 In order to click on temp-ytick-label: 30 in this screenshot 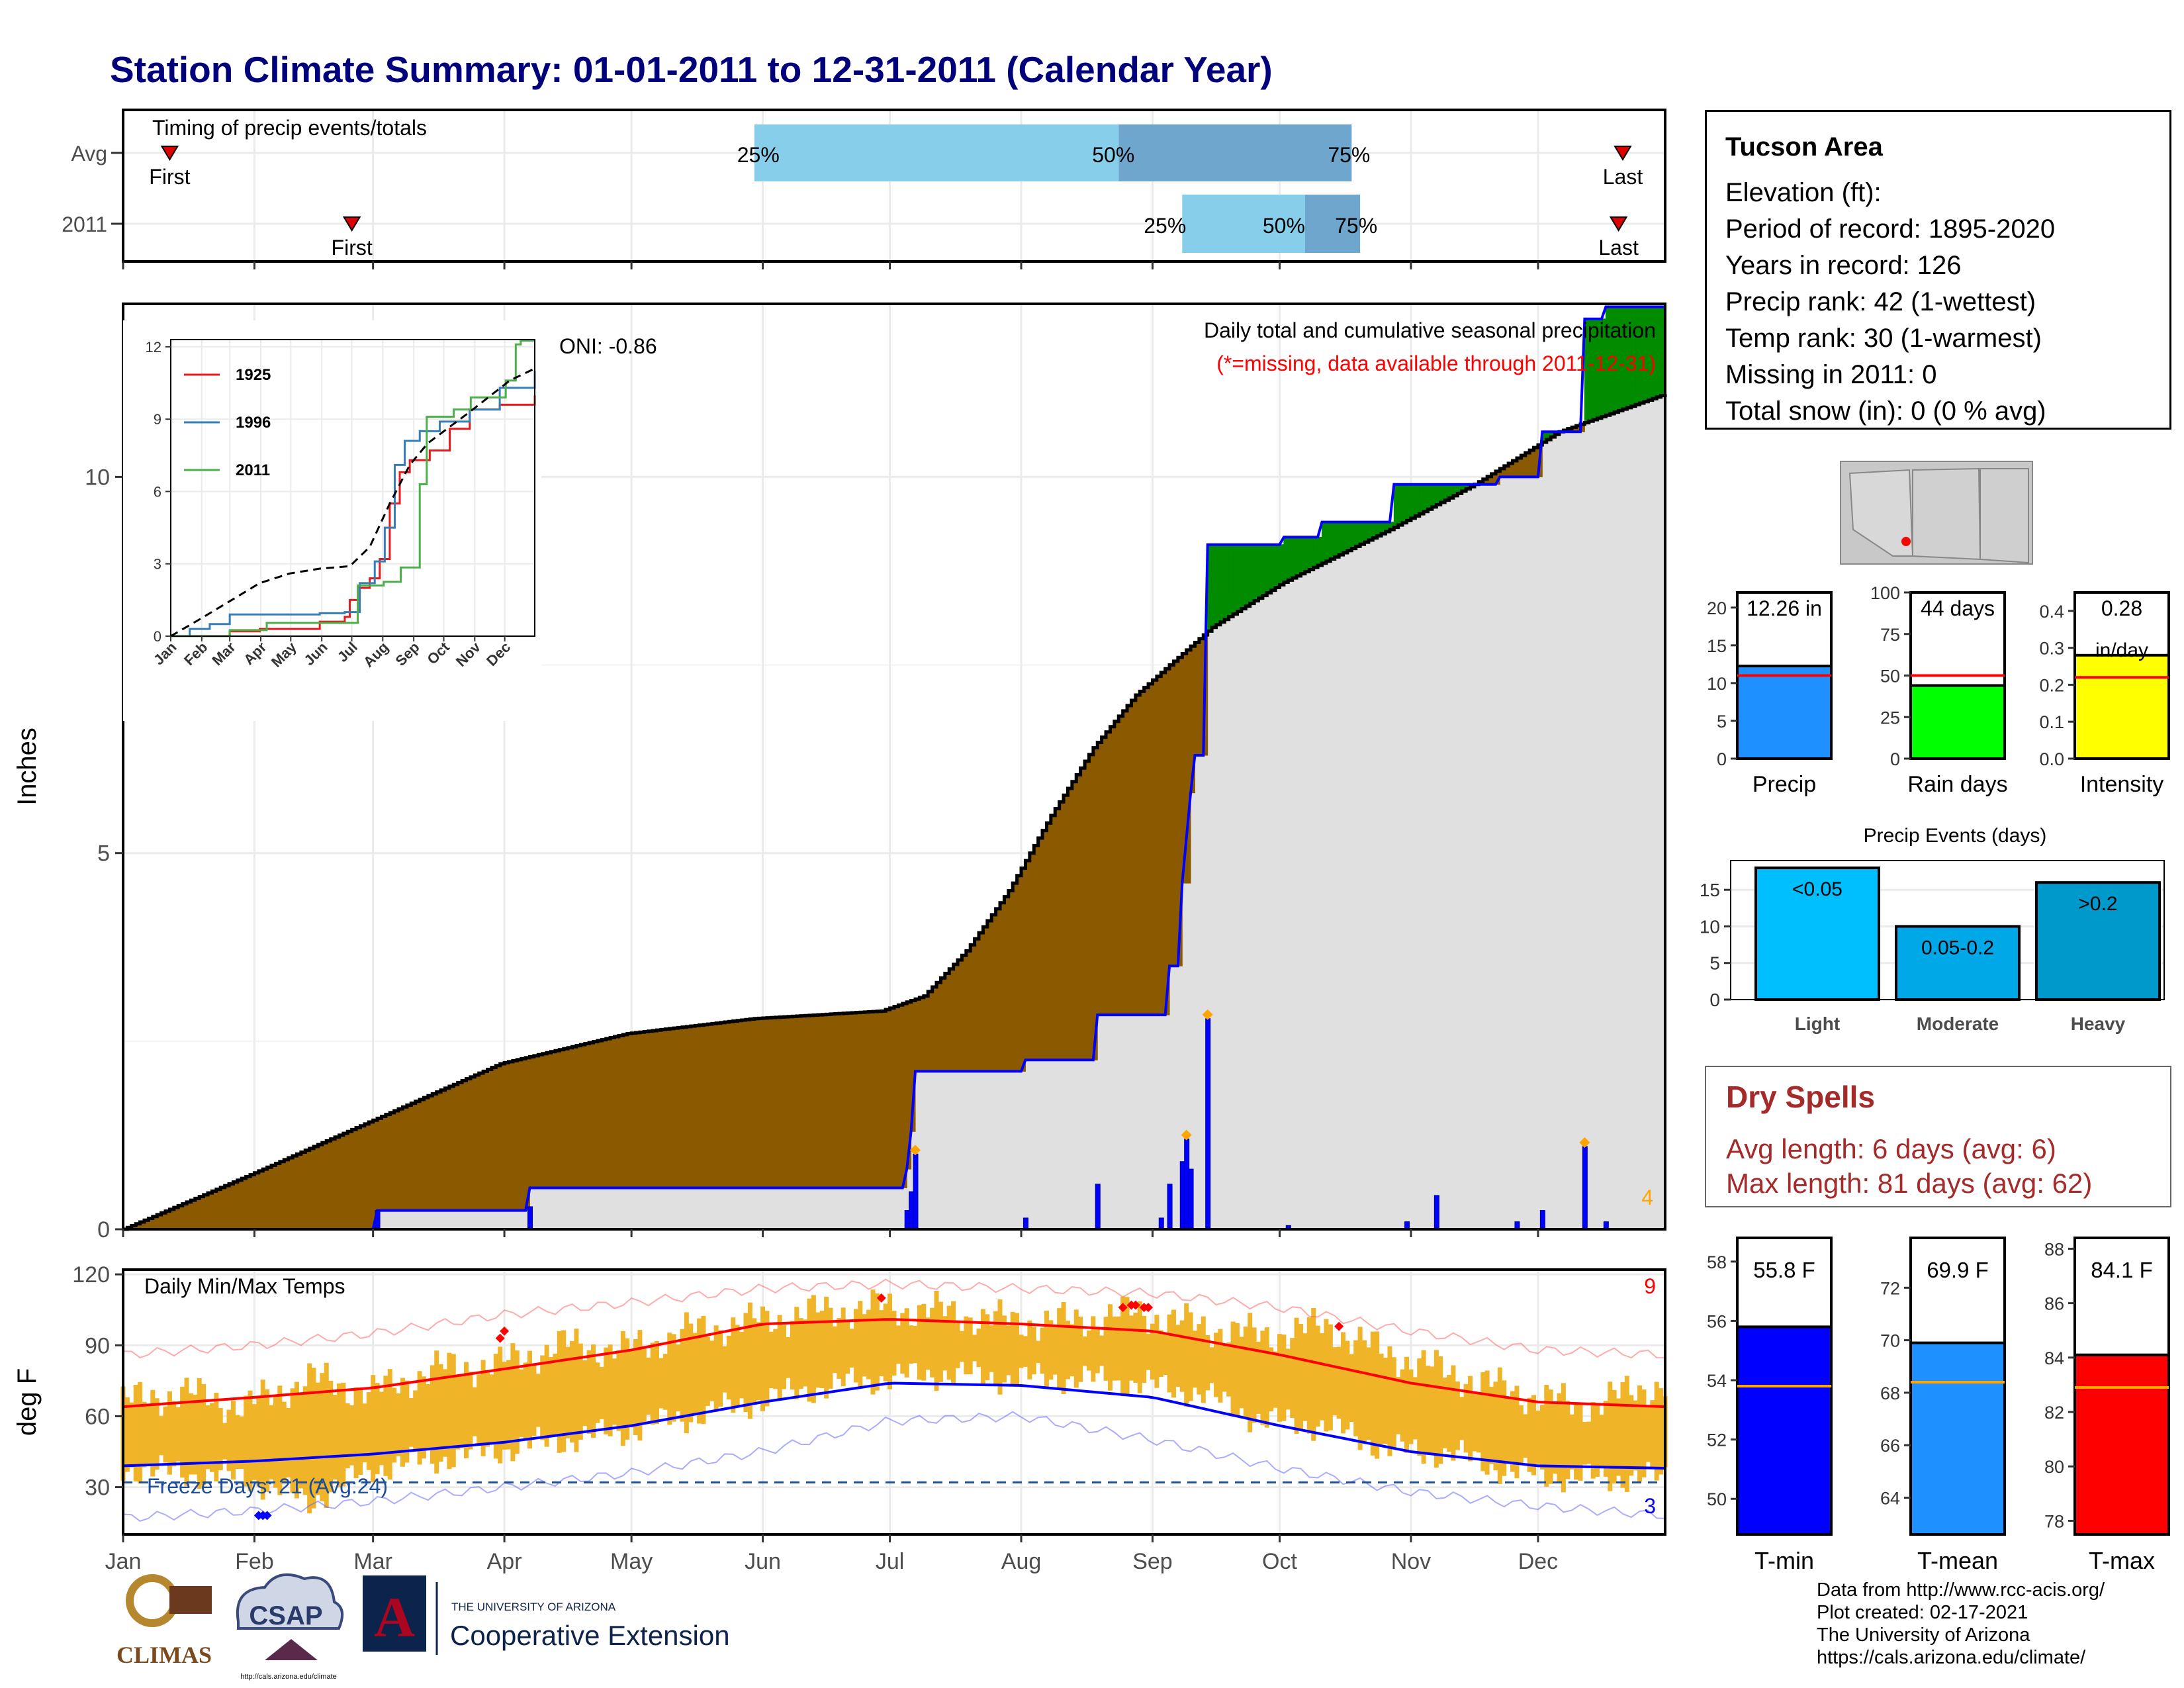, I will do `click(97, 1488)`.